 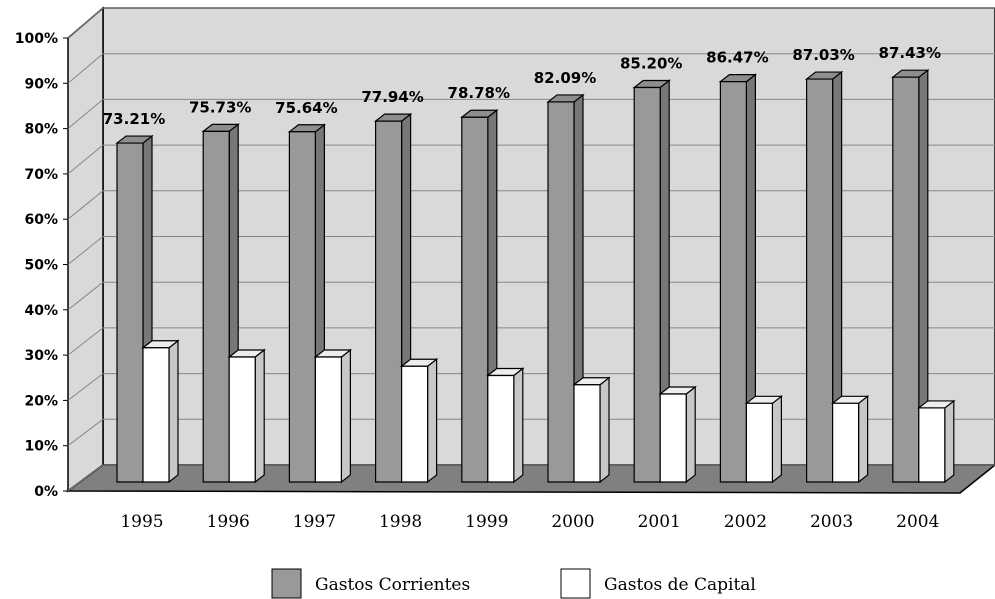 I want to click on x-tick-label: 2001, so click(x=659, y=522).